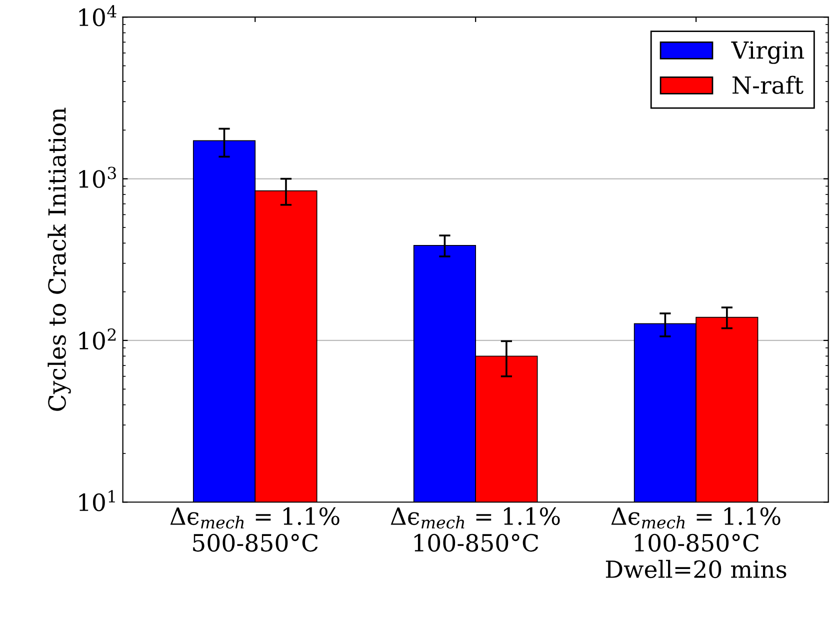  What do you see at coordinates (59, 259) in the screenshot?
I see `y-axis-title: Cycles to Crack Initiation` at bounding box center [59, 259].